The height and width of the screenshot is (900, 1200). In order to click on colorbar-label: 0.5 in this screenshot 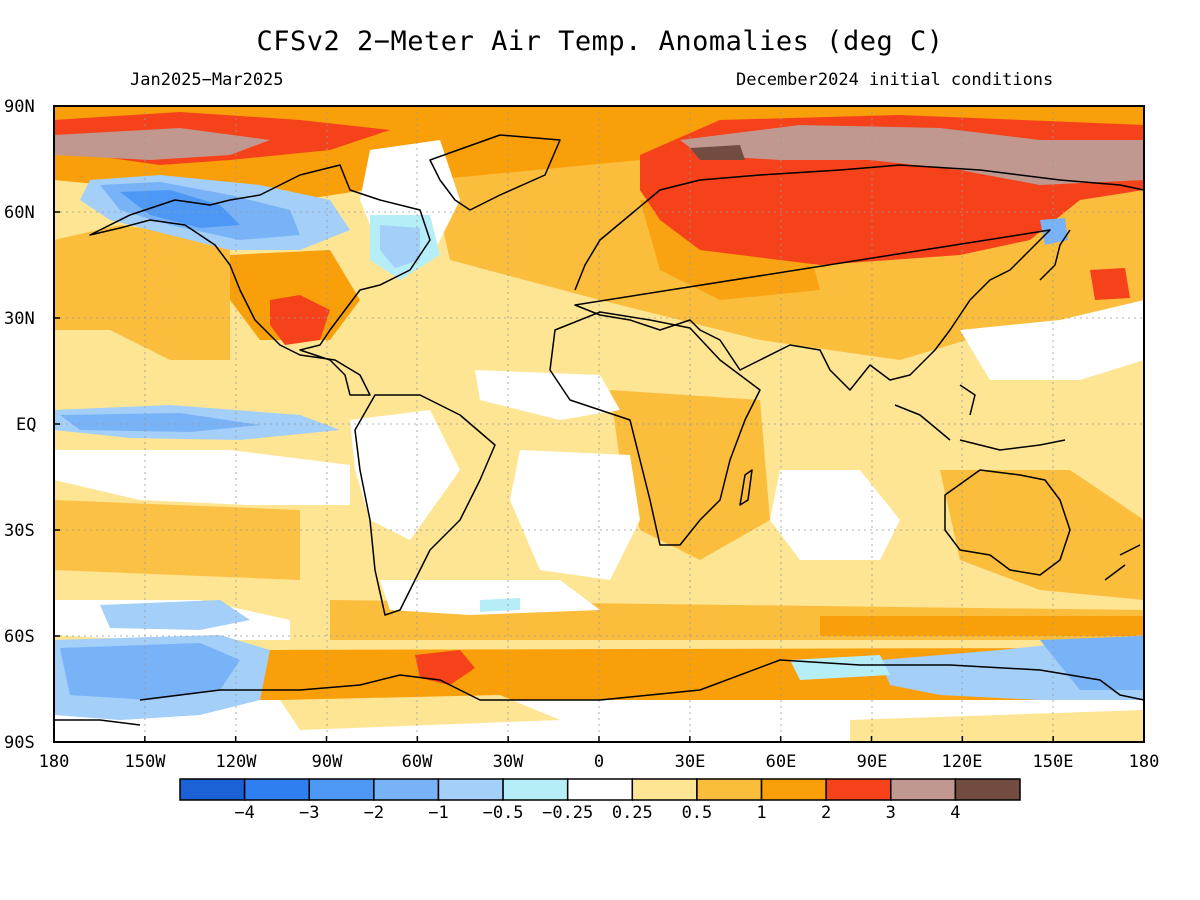, I will do `click(697, 813)`.